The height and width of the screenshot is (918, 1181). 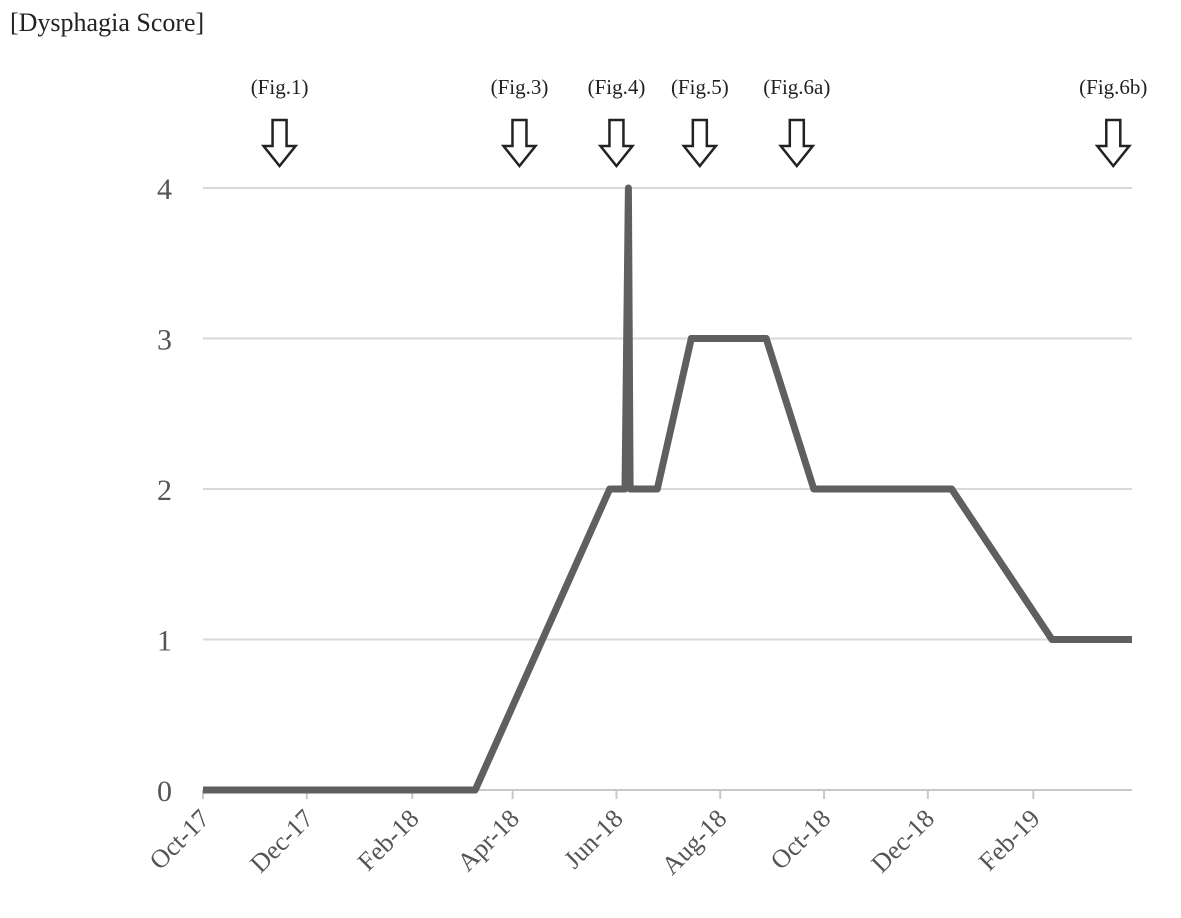 What do you see at coordinates (700, 87) in the screenshot?
I see `annotation-label: (Fig.5)` at bounding box center [700, 87].